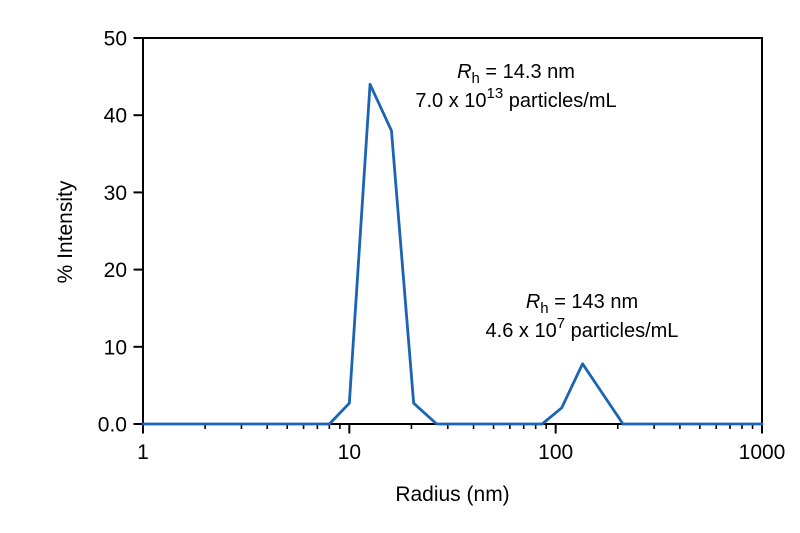 This screenshot has height=533, width=800. I want to click on x-tick-label: 100, so click(555, 452).